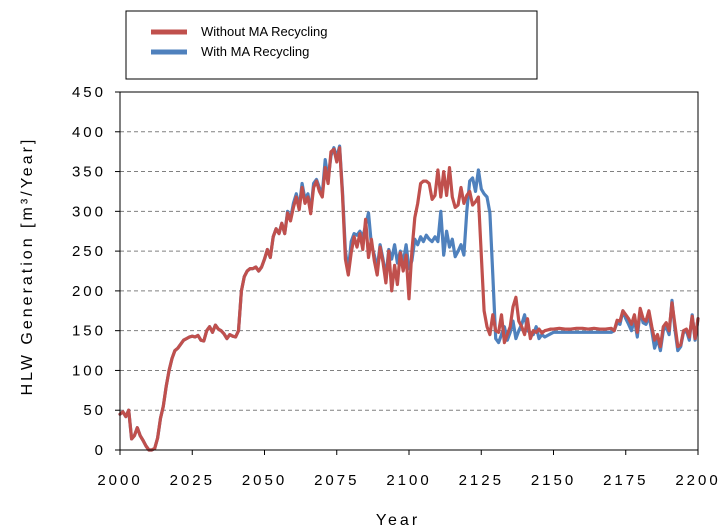 Image resolution: width=725 pixels, height=532 pixels. Describe the element at coordinates (27, 266) in the screenshot. I see `y-axis-title: HLW Generation [m³/Year]` at that location.